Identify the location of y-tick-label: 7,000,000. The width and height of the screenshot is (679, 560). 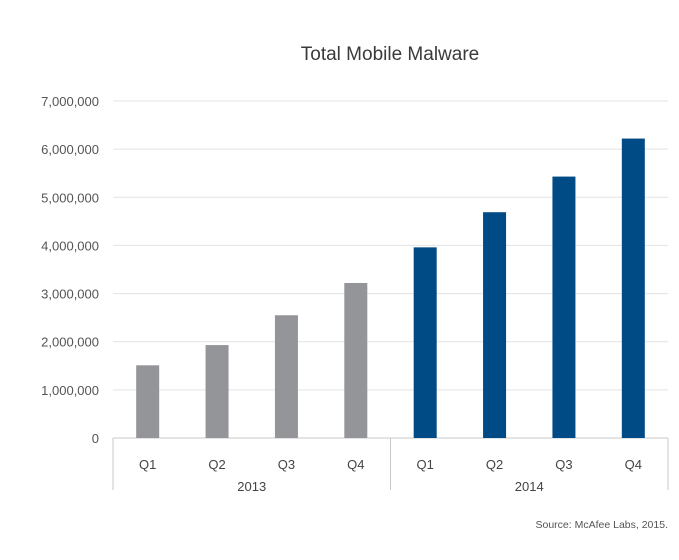
(70, 101).